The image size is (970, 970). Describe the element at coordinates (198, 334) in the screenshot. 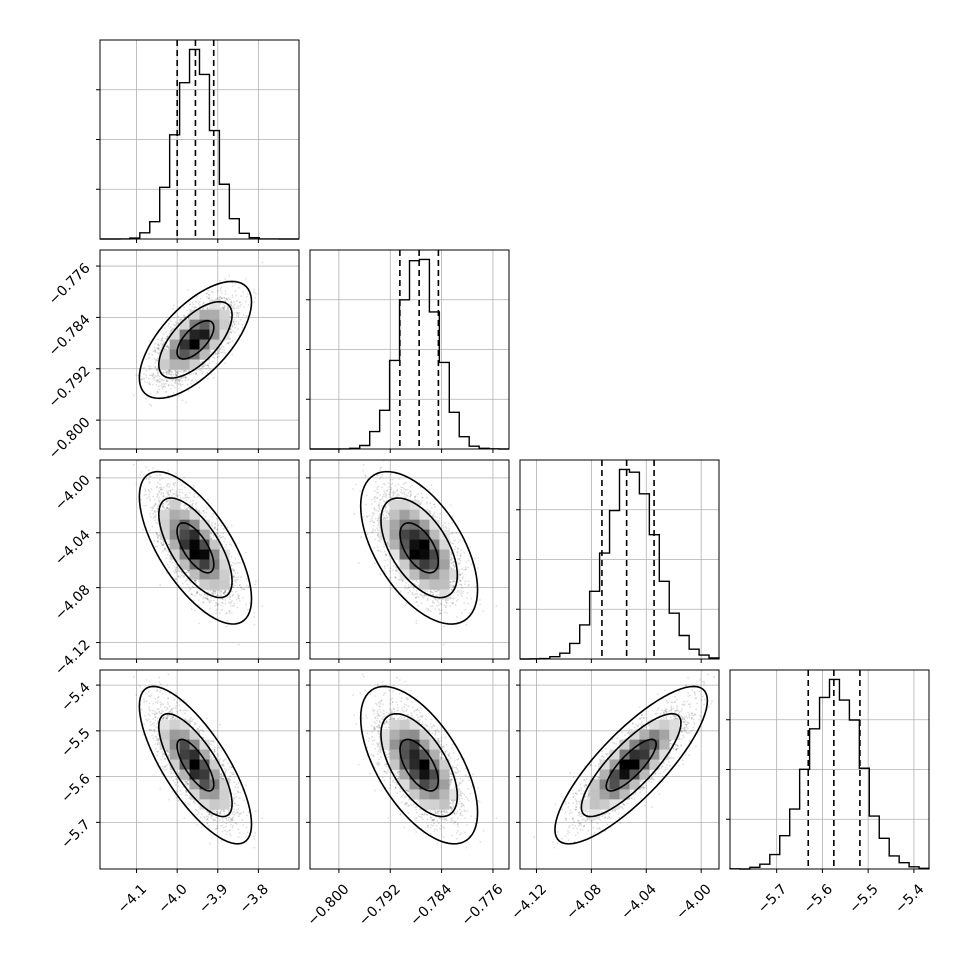

I see `scatter-points` at that location.